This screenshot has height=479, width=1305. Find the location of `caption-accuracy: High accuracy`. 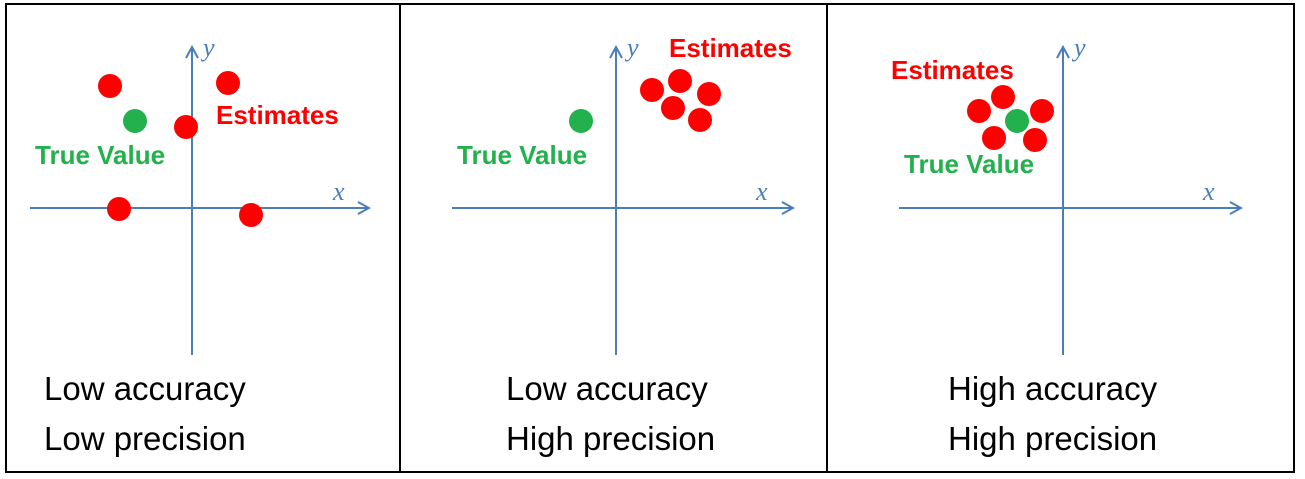

caption-accuracy: High accuracy is located at coordinates (1053, 388).